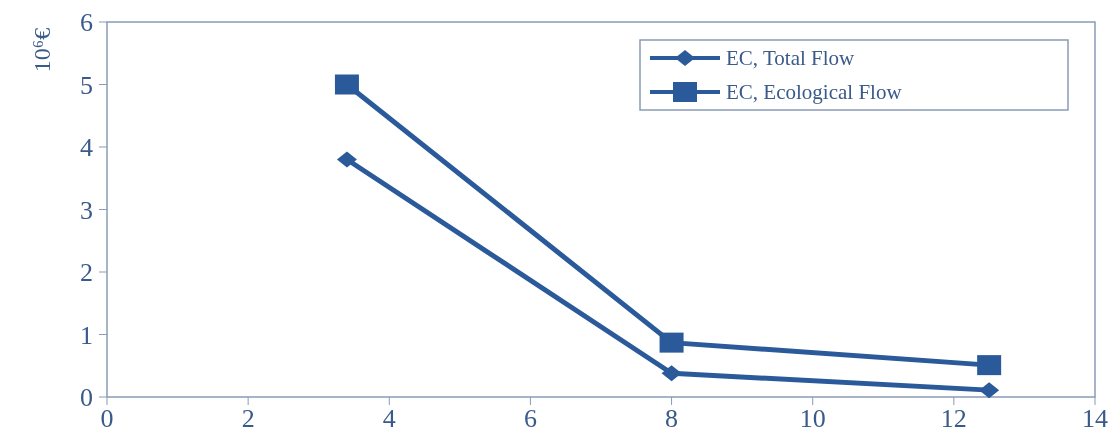 The width and height of the screenshot is (1117, 432). What do you see at coordinates (86, 335) in the screenshot?
I see `y-tick-label: 1` at bounding box center [86, 335].